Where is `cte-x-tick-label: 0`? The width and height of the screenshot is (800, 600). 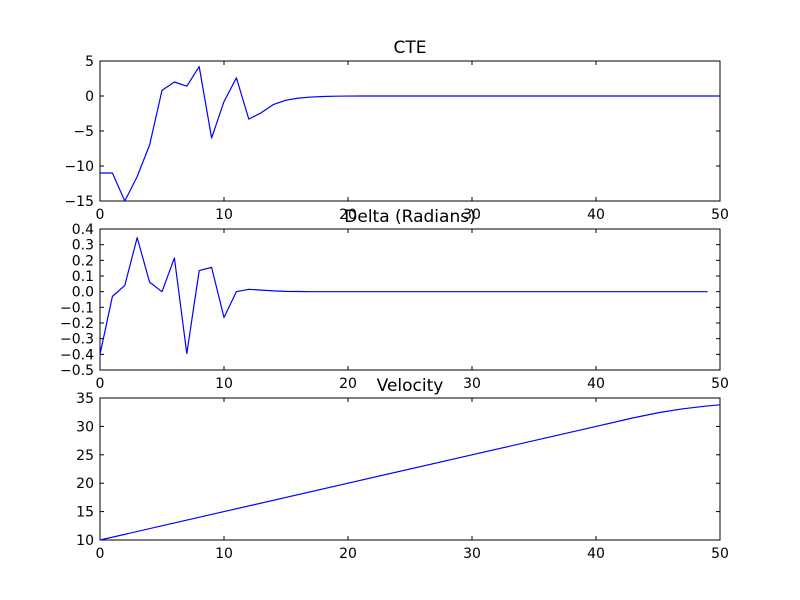 cte-x-tick-label: 0 is located at coordinates (100, 215).